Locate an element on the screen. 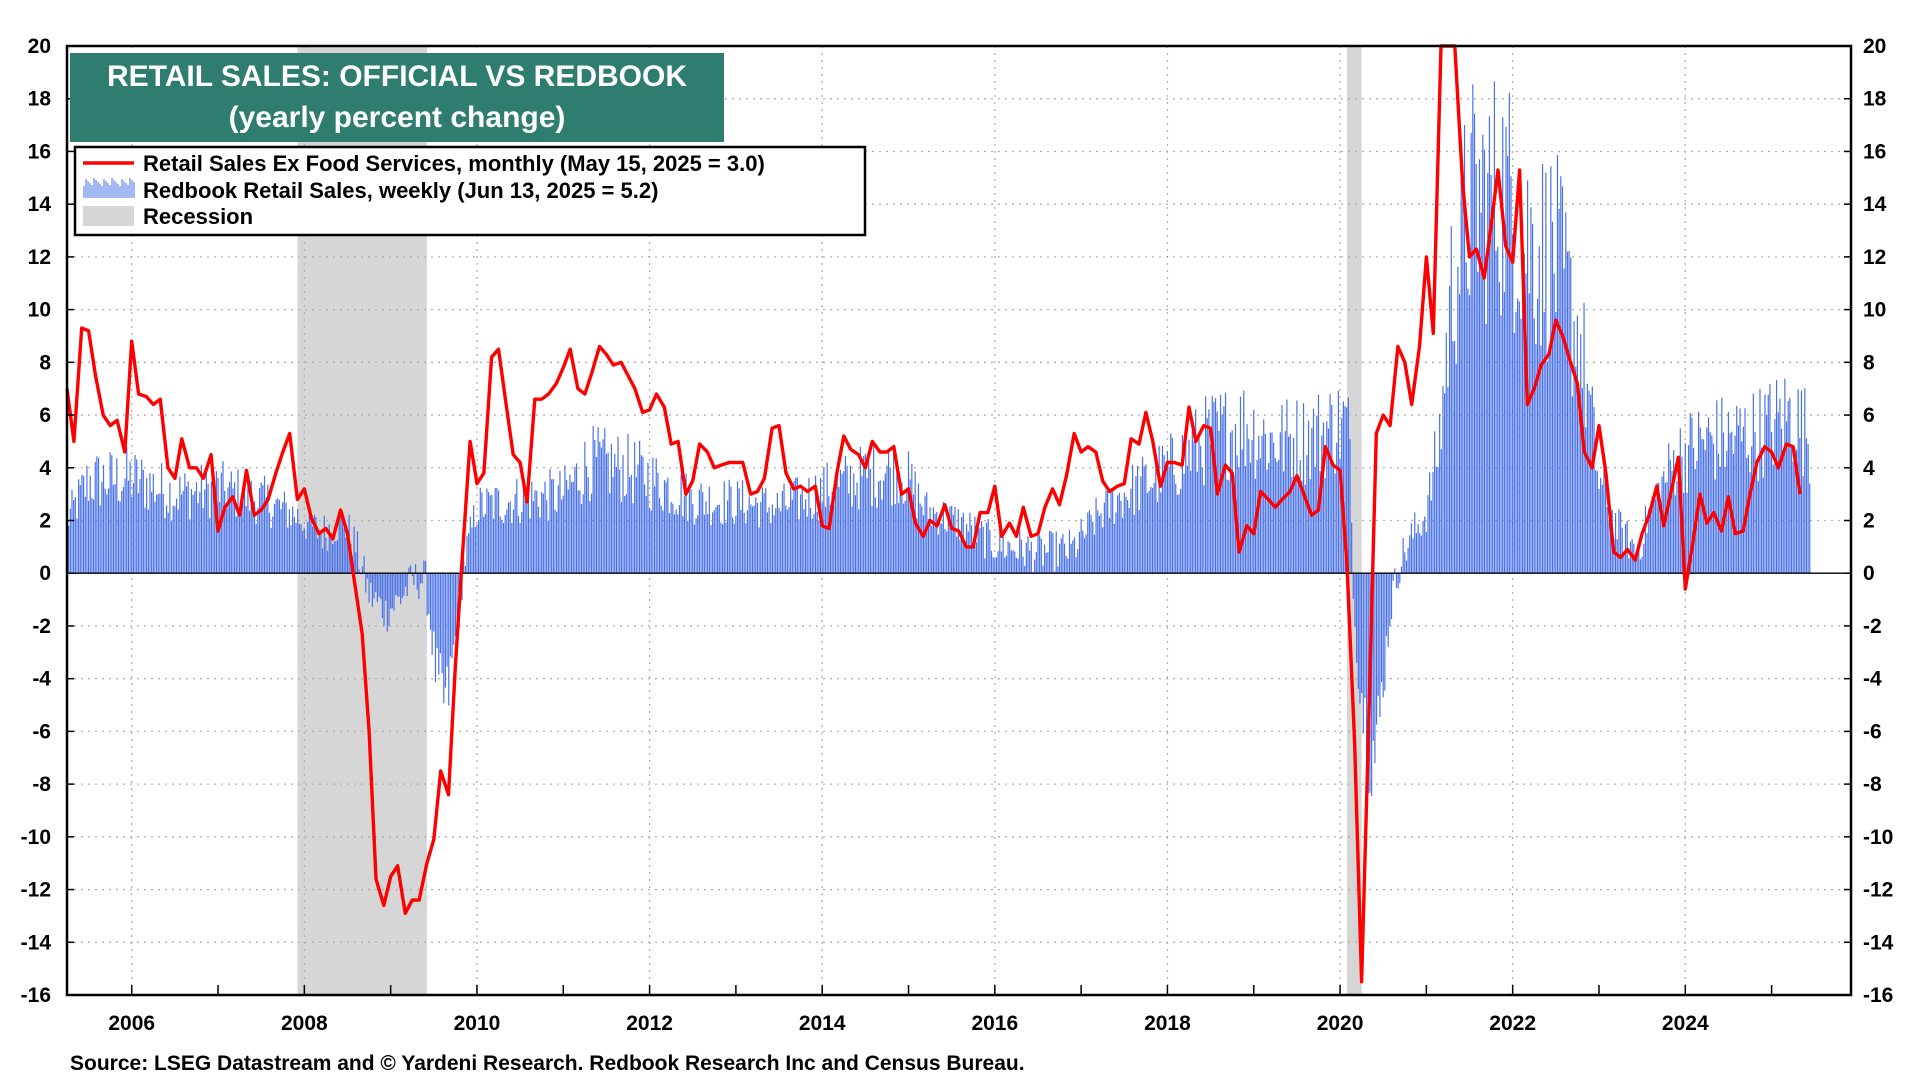 This screenshot has width=1920, height=1085. y-tick-label-left: -12 is located at coordinates (36, 890).